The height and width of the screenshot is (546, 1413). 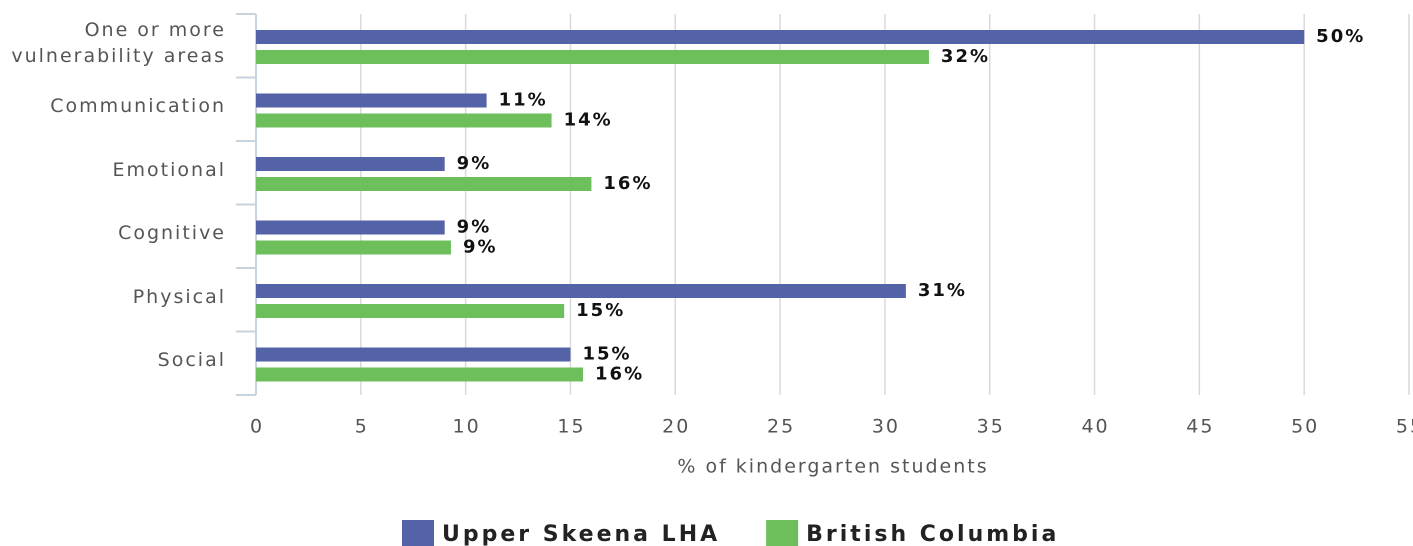 I want to click on x-tick-label: 10, so click(x=467, y=427).